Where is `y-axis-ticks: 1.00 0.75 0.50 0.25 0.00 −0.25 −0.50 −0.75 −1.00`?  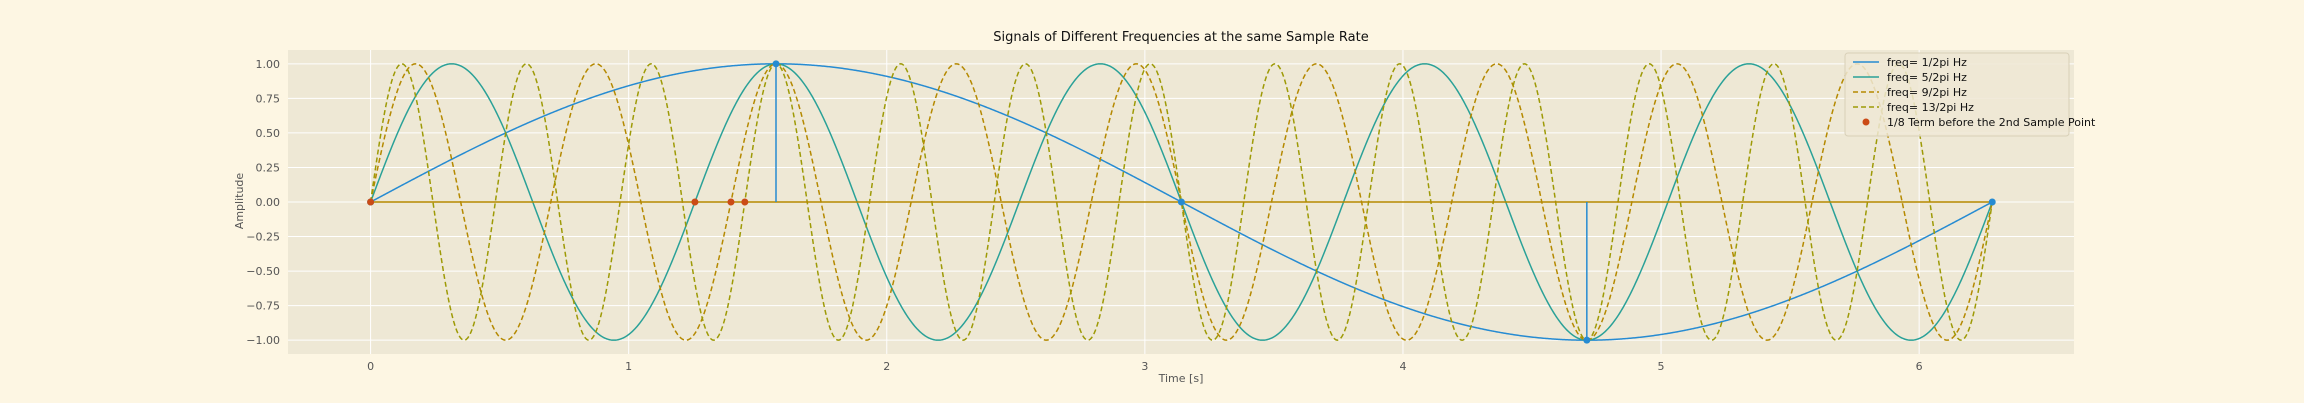
y-axis-ticks: 1.00 0.75 0.50 0.25 0.00 −0.25 −0.50 −0.75 −1.00 is located at coordinates (263, 202).